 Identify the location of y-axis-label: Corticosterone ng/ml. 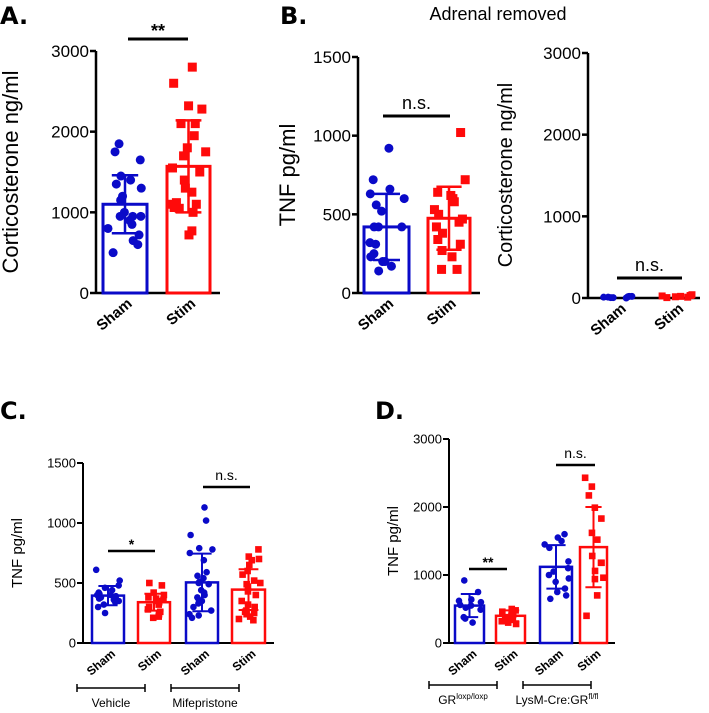
(11, 172).